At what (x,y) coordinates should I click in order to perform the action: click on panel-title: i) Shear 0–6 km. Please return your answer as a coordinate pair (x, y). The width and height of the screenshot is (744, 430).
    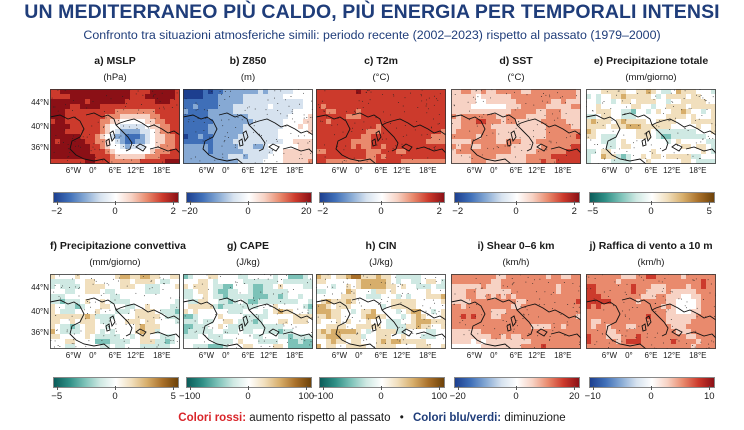
    Looking at the image, I should click on (516, 246).